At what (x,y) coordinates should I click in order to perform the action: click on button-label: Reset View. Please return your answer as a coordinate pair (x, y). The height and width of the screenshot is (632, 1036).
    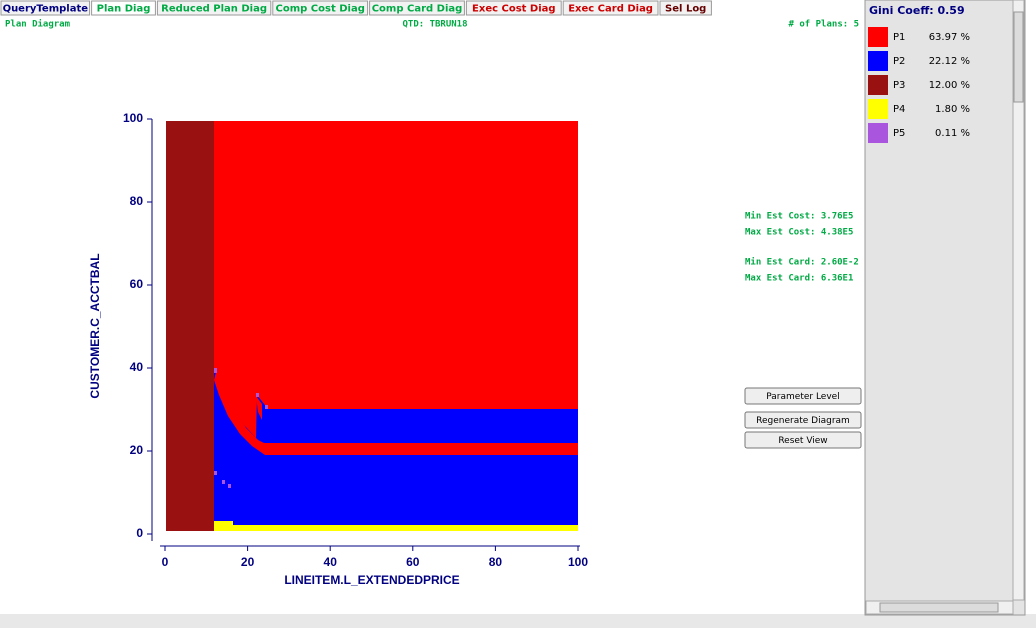
    Looking at the image, I should click on (802, 441).